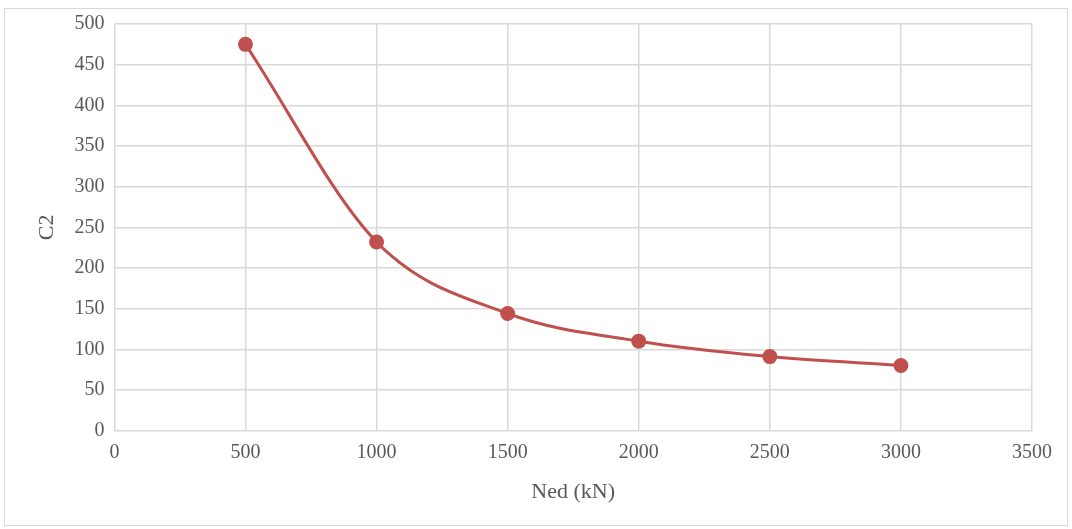 The height and width of the screenshot is (529, 1072). What do you see at coordinates (507, 450) in the screenshot?
I see `x-tick-label: 1500` at bounding box center [507, 450].